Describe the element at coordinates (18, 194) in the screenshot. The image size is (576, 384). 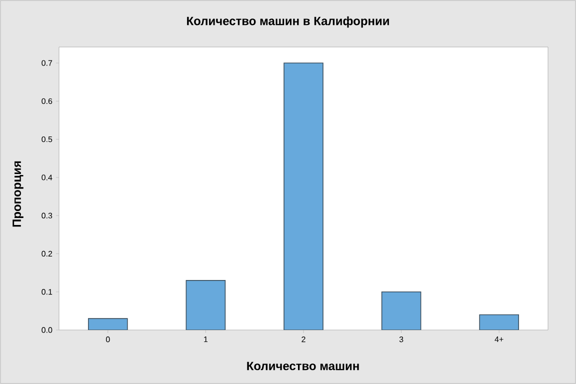
I see `y-axis-title: Пропорция` at that location.